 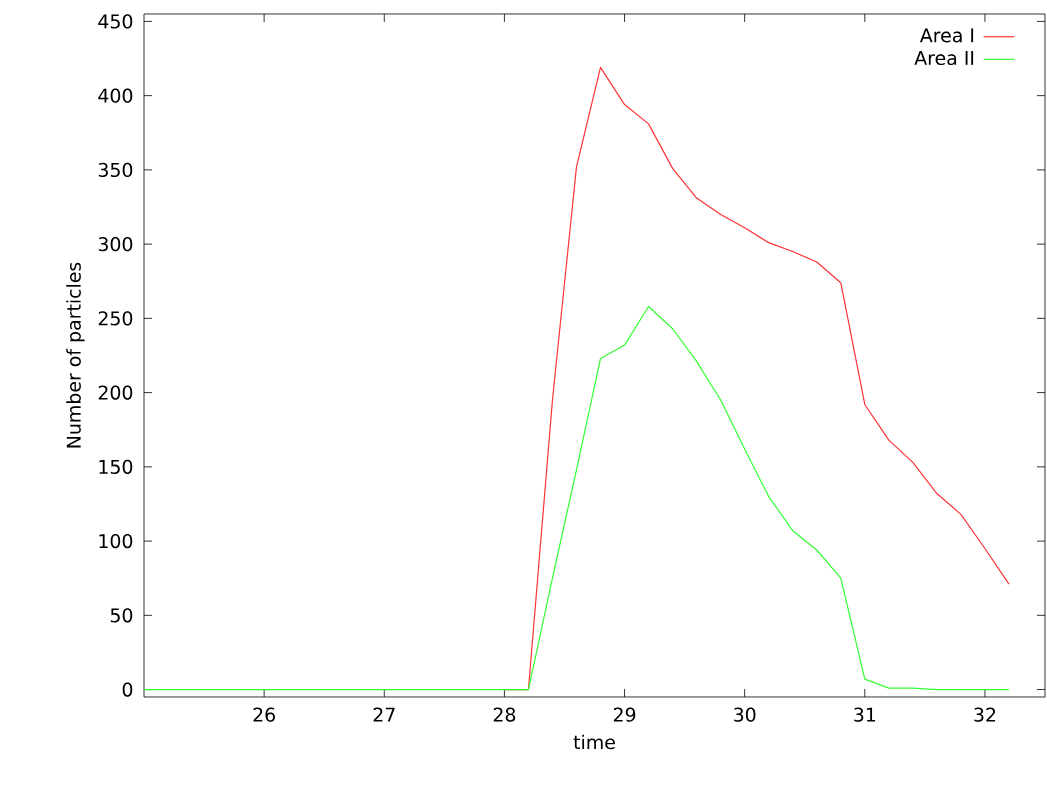 I want to click on legend-label: Area I, so click(x=946, y=35).